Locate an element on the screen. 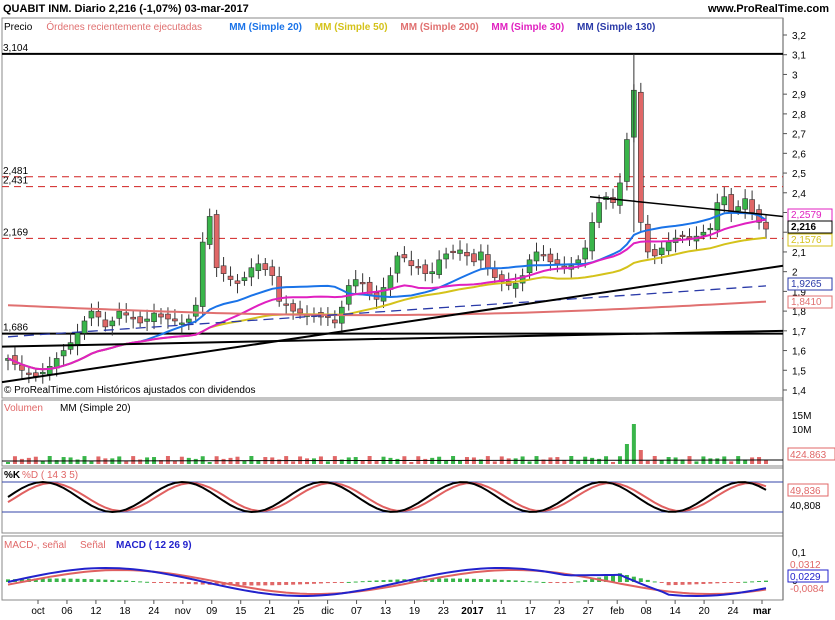  volume-legend: Volumen is located at coordinates (23, 408).